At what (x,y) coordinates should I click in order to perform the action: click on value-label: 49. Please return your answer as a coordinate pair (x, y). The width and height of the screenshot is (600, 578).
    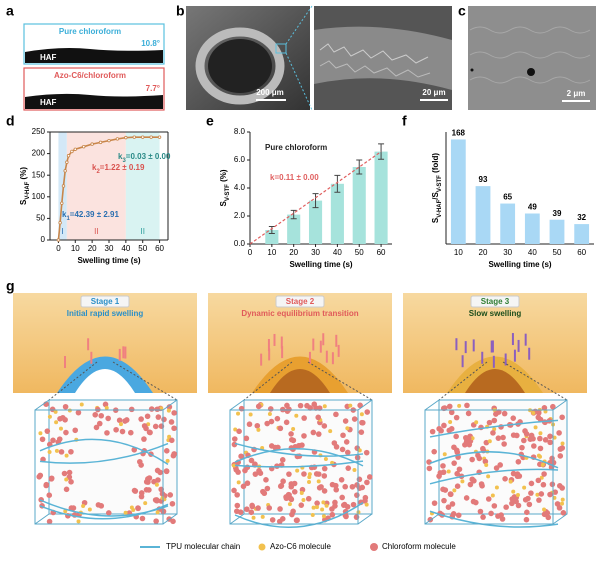
    Looking at the image, I should click on (532, 207).